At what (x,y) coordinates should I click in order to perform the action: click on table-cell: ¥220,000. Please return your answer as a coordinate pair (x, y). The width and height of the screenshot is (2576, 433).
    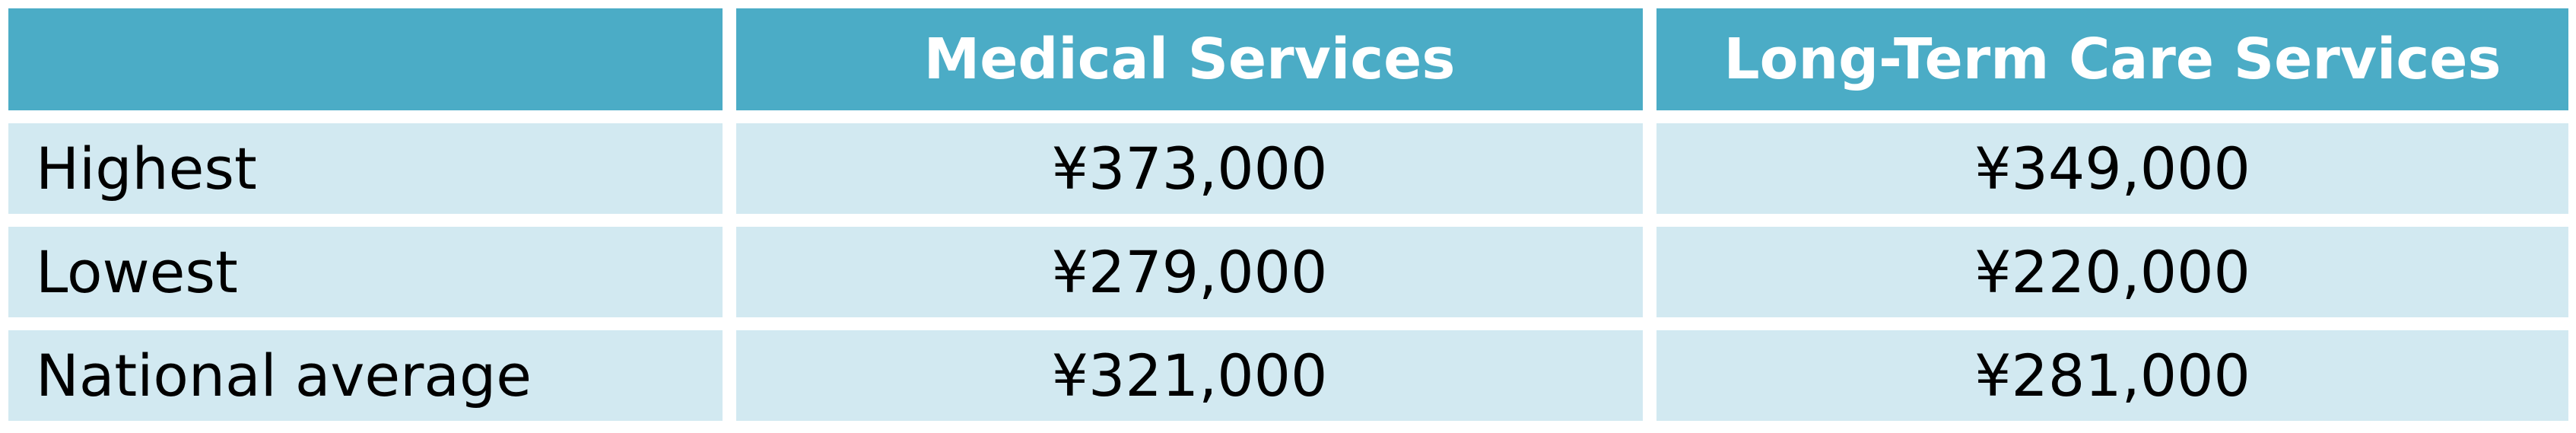
    Looking at the image, I should click on (2112, 272).